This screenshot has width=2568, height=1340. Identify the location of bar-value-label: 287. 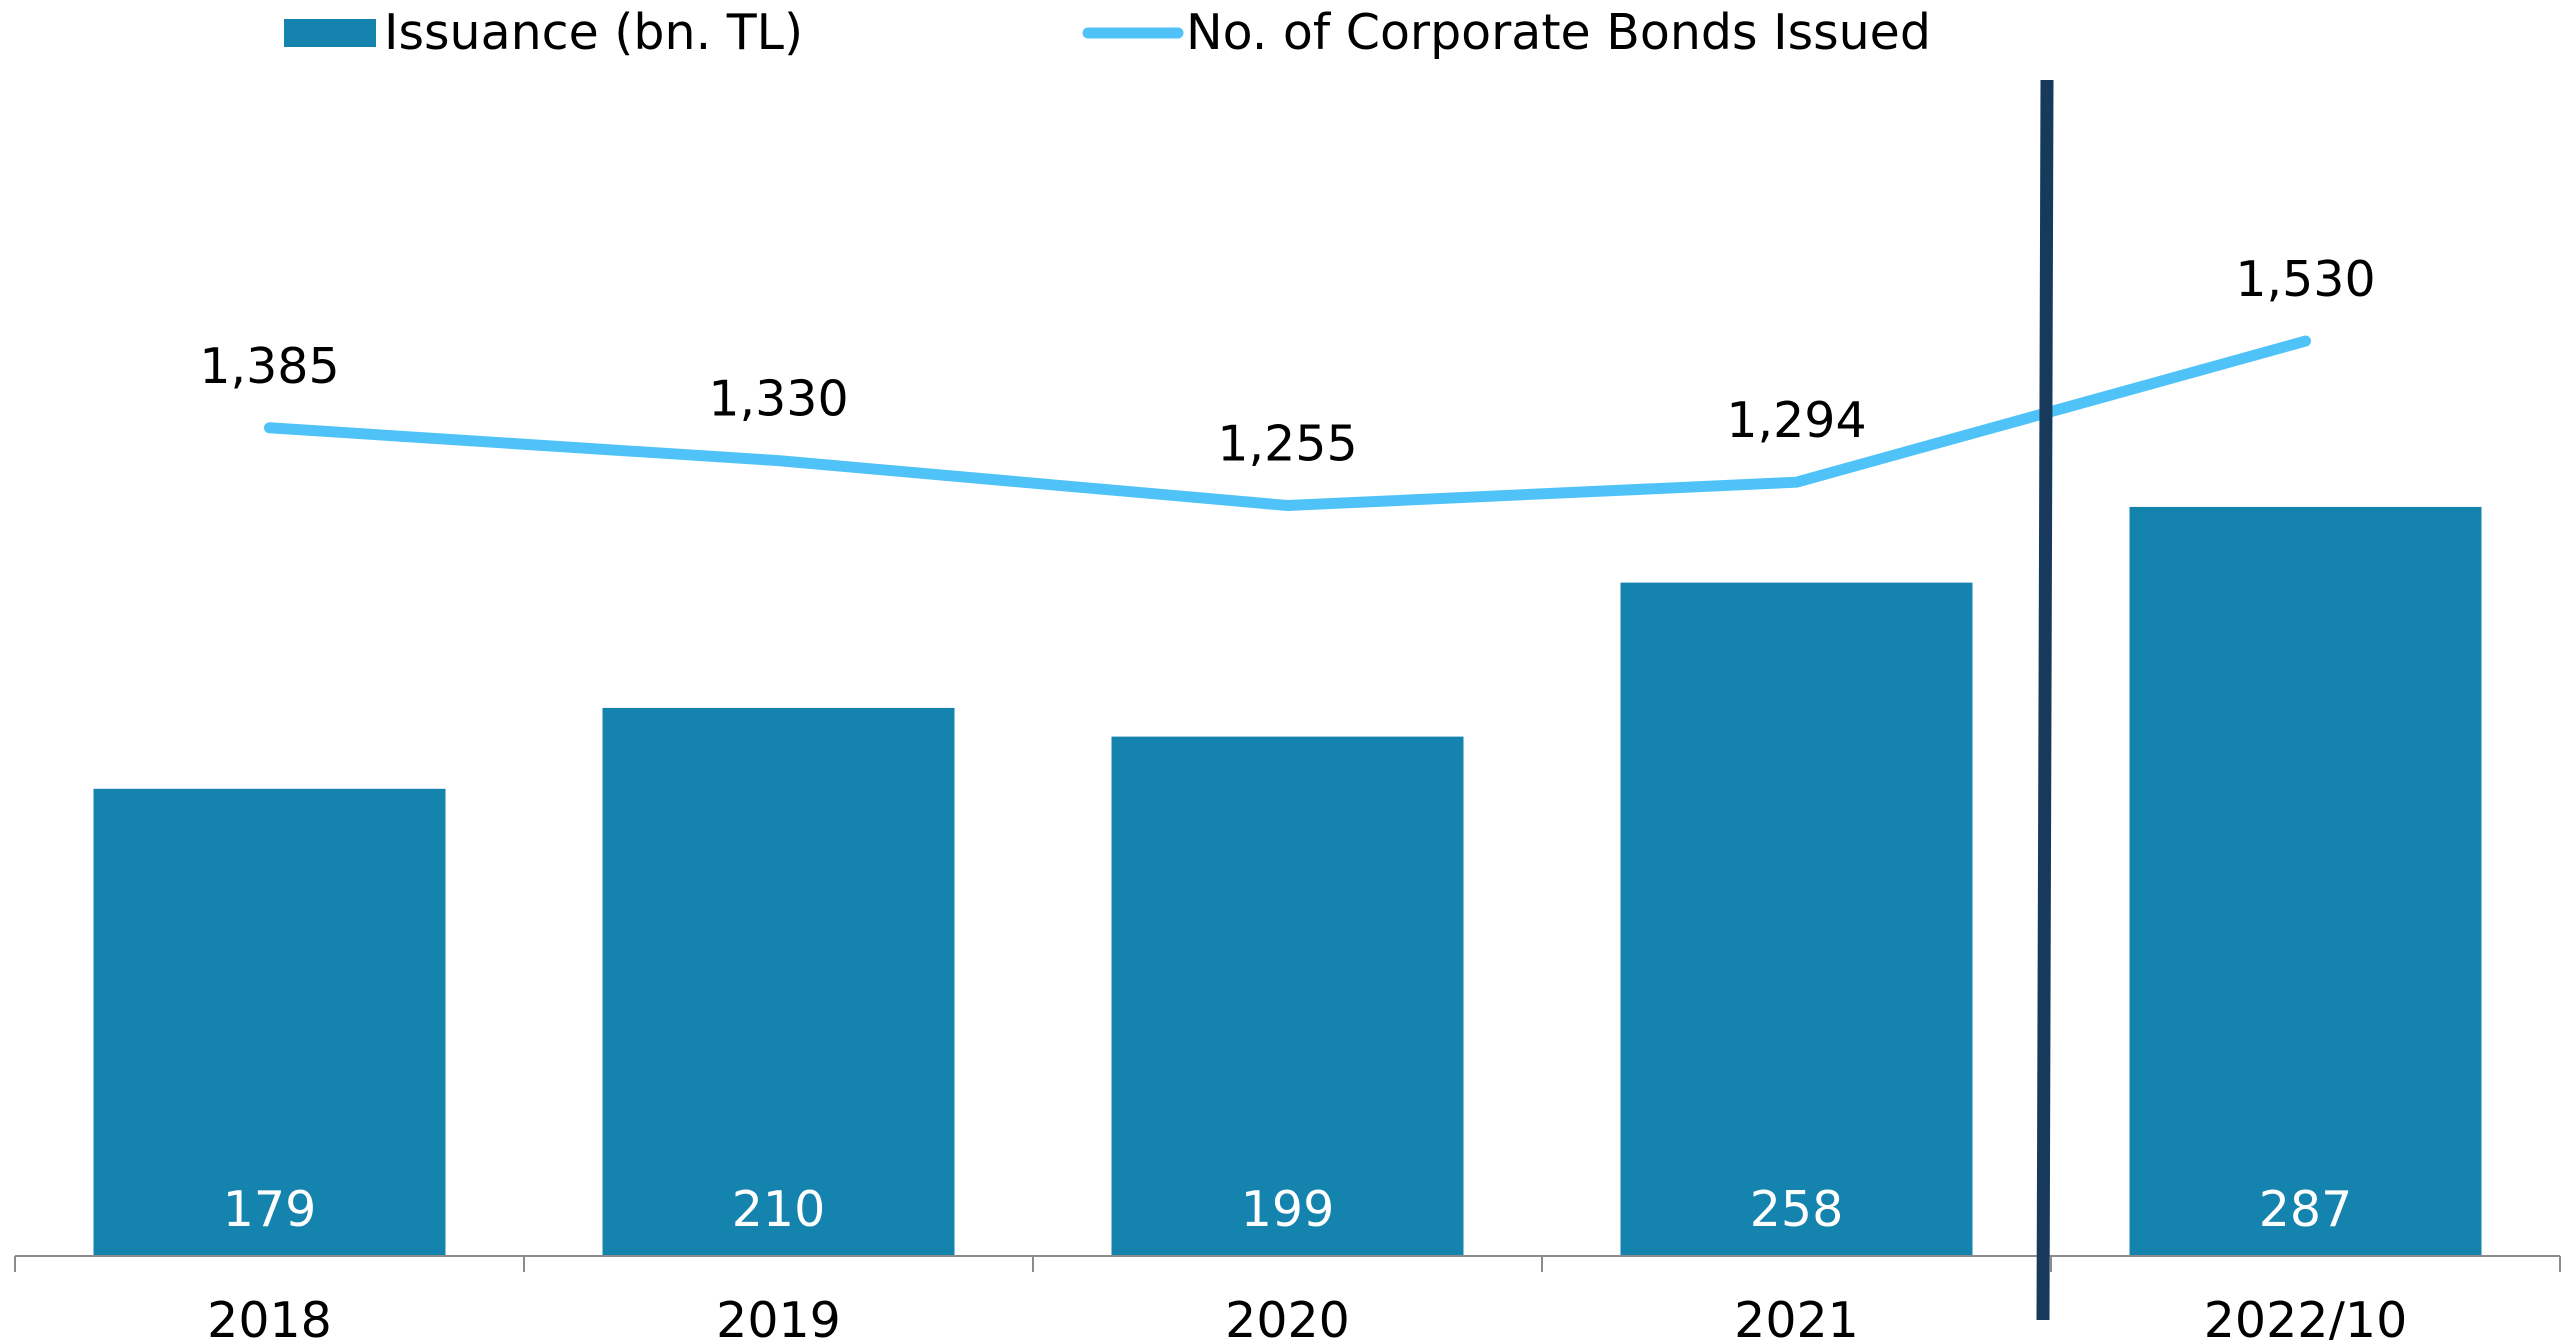
(2306, 1209).